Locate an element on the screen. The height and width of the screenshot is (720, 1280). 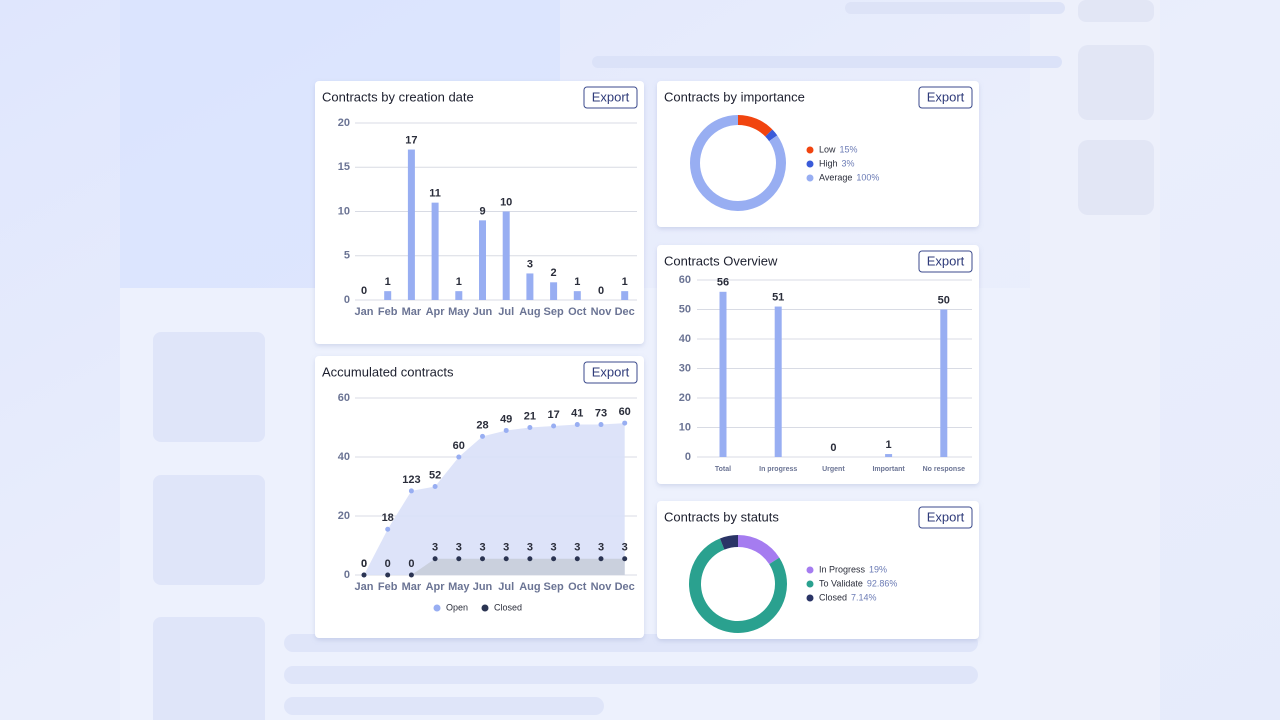
legend-label: Open is located at coordinates (457, 607).